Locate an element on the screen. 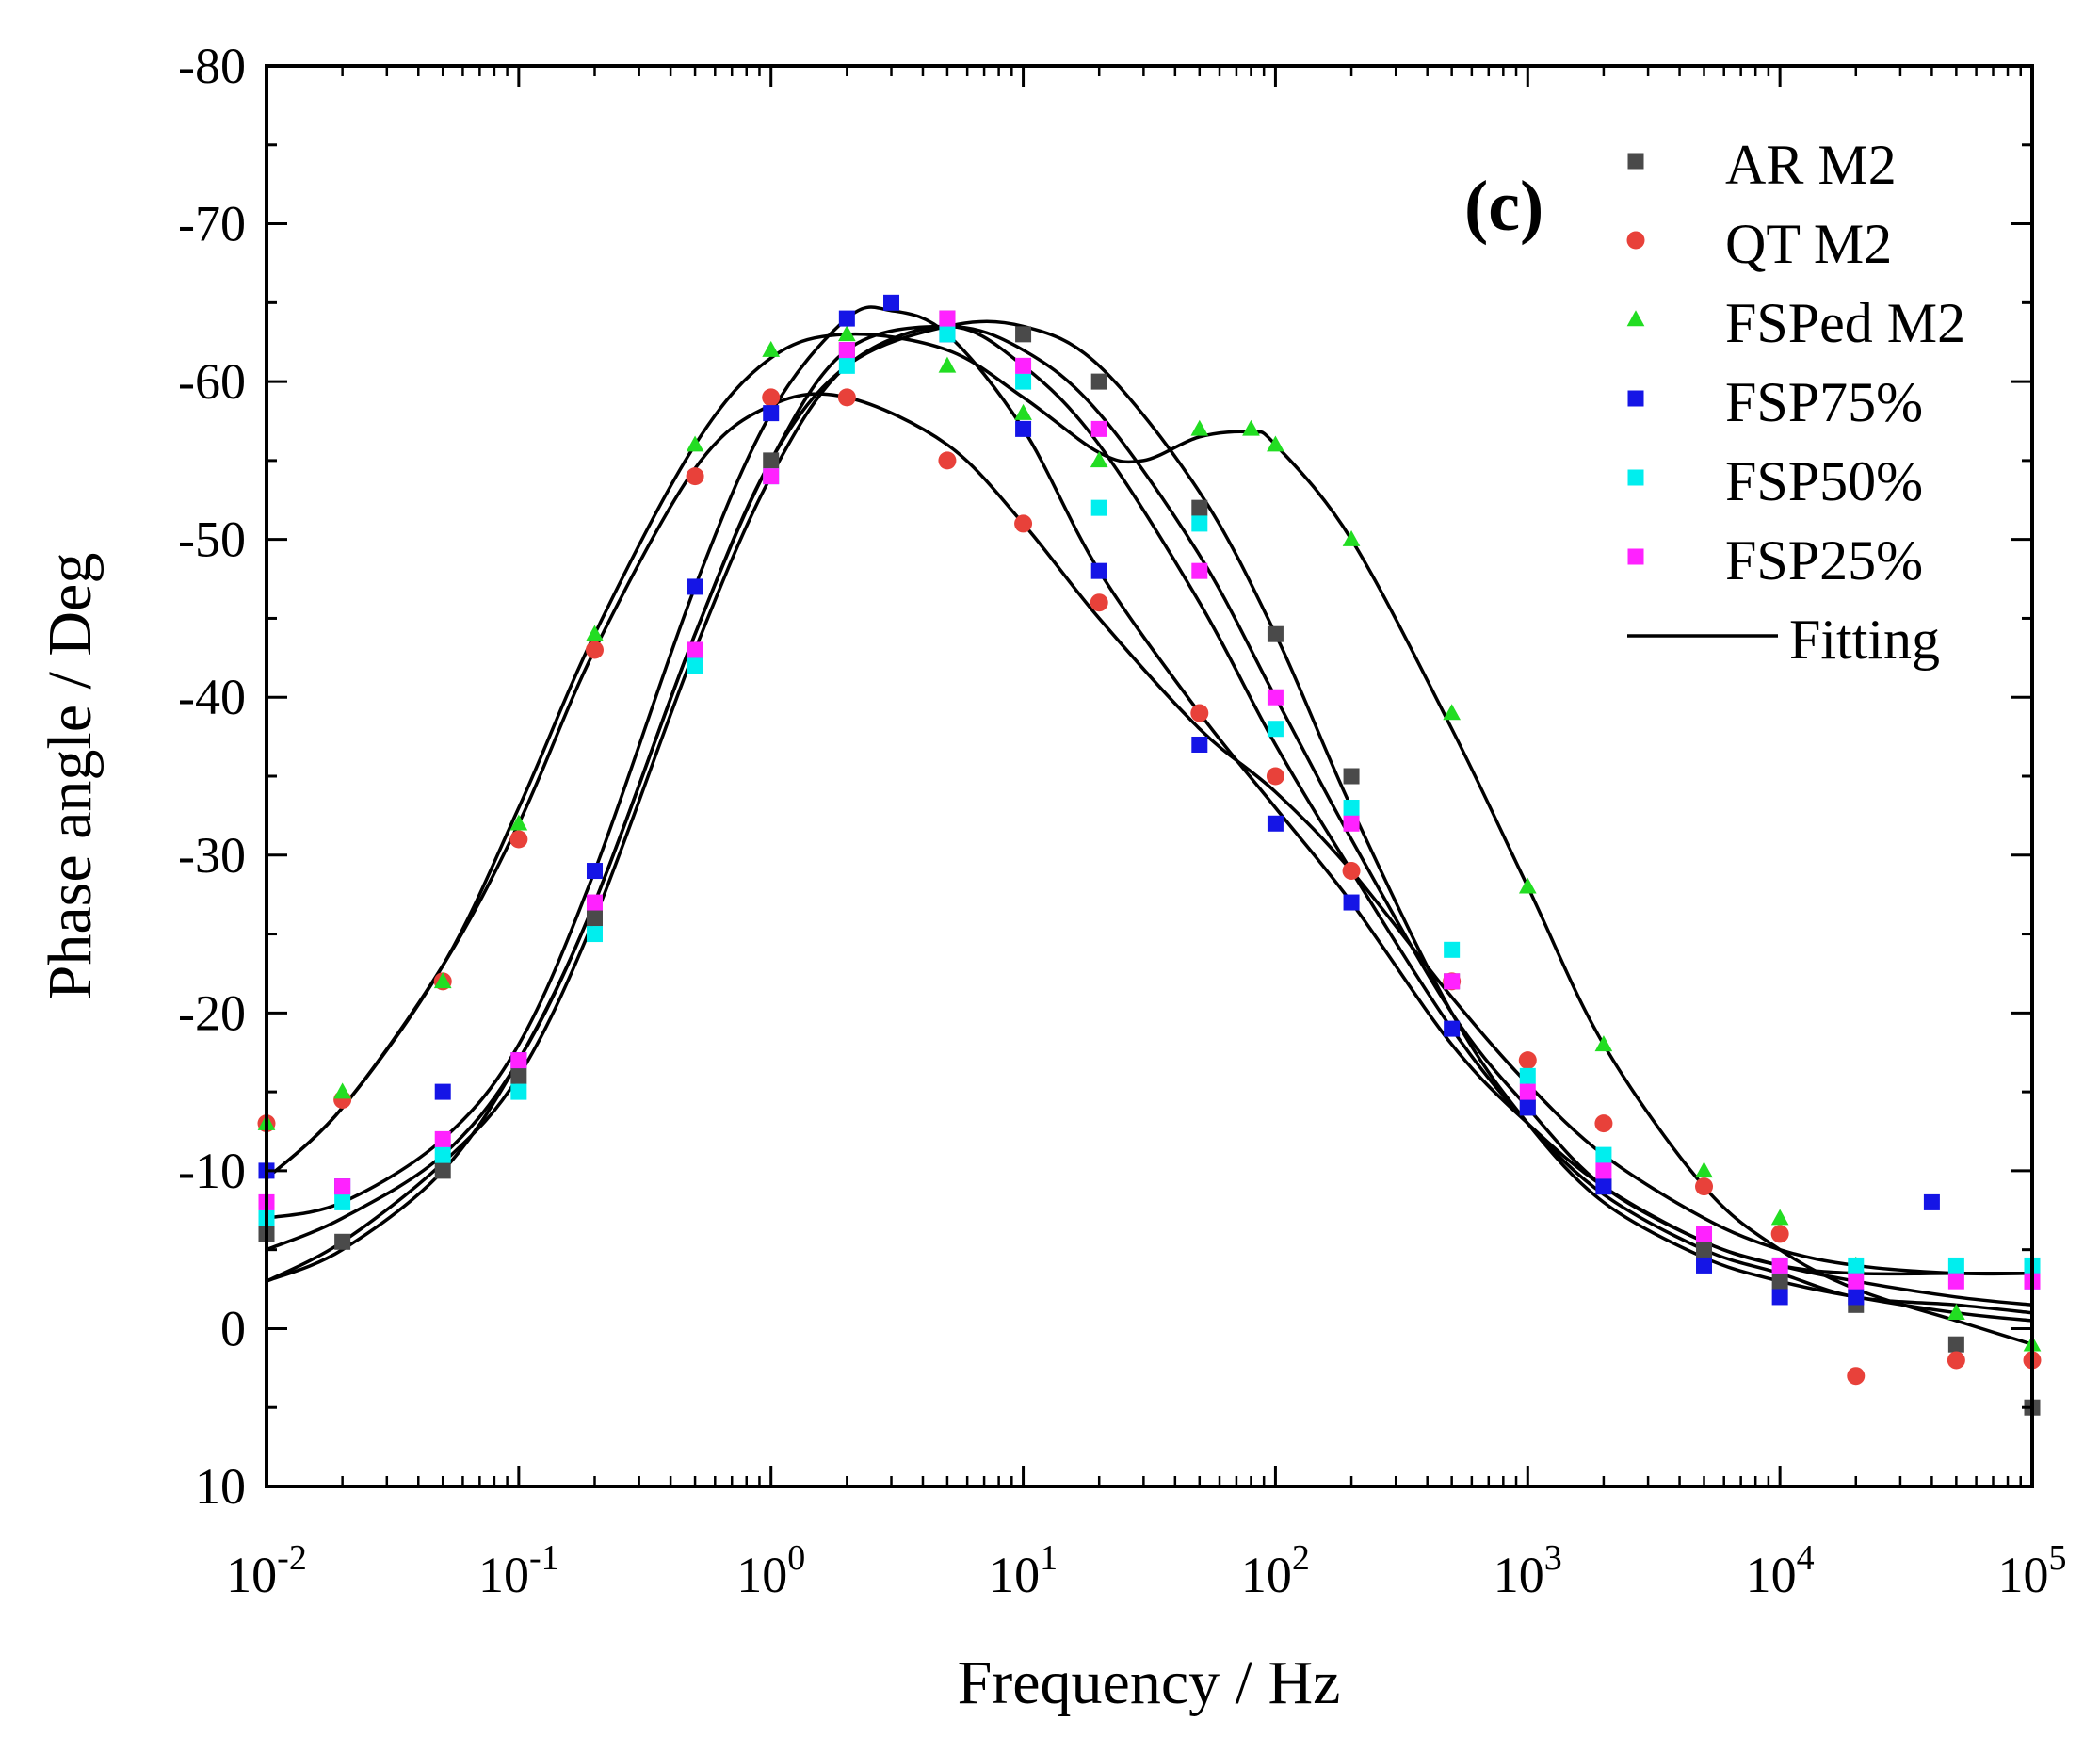 The width and height of the screenshot is (2100, 1737). y-tick-label: -80 is located at coordinates (212, 66).